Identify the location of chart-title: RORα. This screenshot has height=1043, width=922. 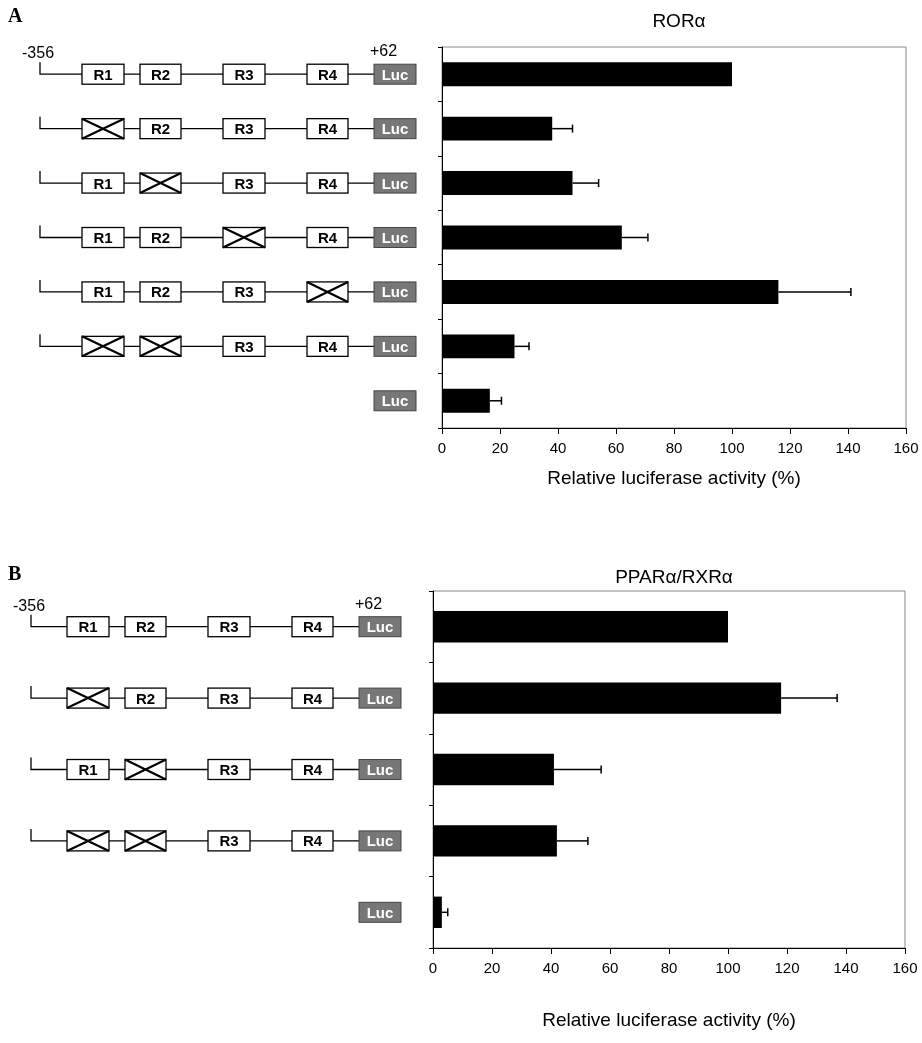
(679, 20).